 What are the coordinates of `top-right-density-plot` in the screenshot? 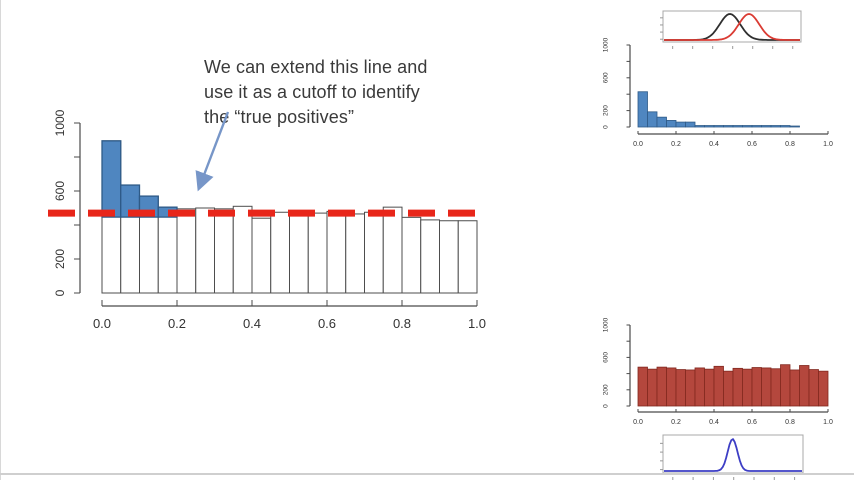 It's located at (731, 29).